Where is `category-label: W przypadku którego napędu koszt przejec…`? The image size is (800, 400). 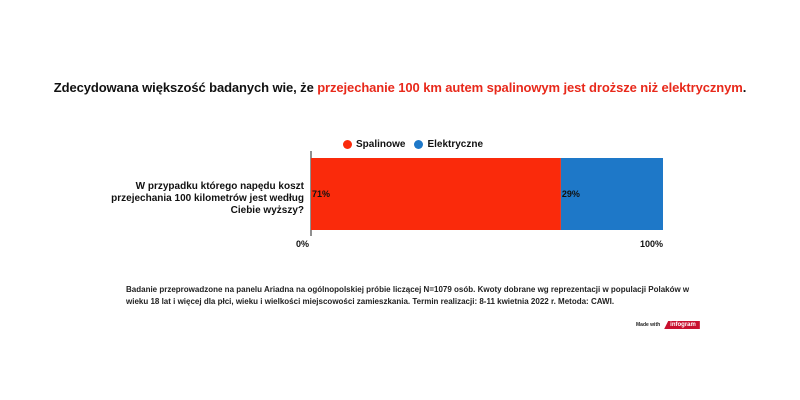 category-label: W przypadku którego napędu koszt przejec… is located at coordinates (207, 198).